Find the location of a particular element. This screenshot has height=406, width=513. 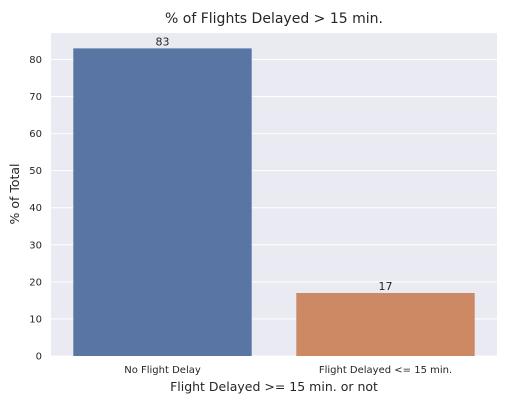

y-tick-label: 80 is located at coordinates (35, 60).